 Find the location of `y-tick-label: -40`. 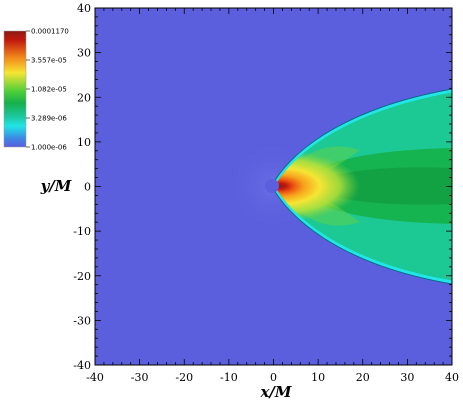

y-tick-label: -40 is located at coordinates (82, 365).